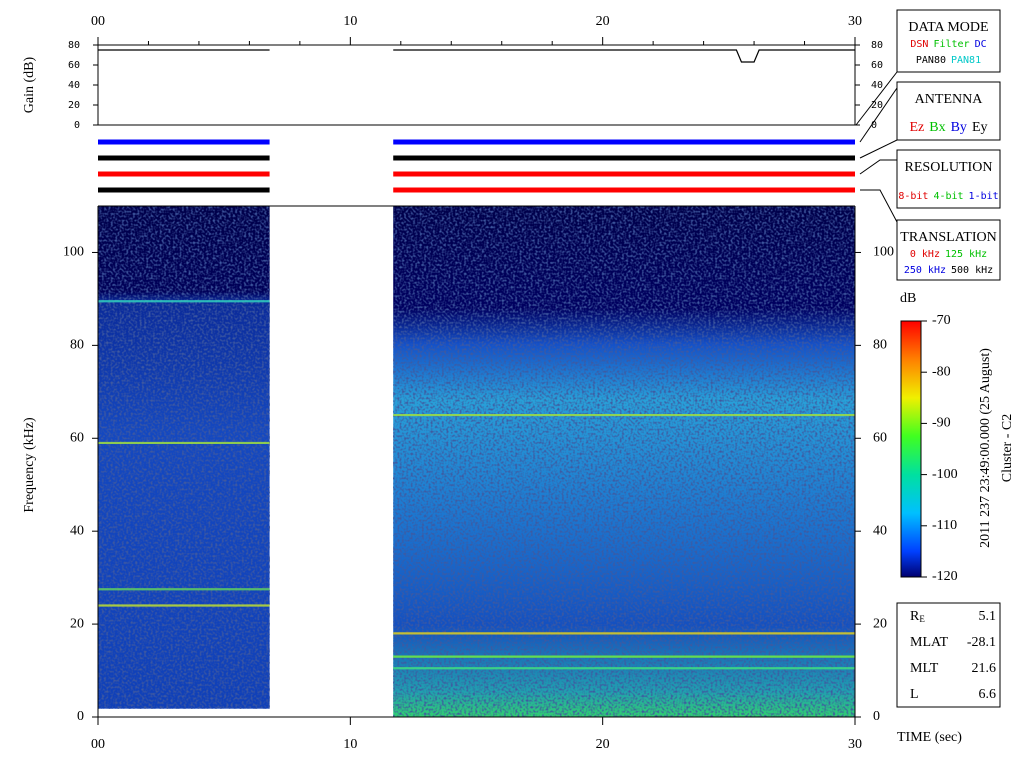 The image size is (1024, 768). I want to click on legend-row: 8-bit 4-bit 1-bit, so click(948, 196).